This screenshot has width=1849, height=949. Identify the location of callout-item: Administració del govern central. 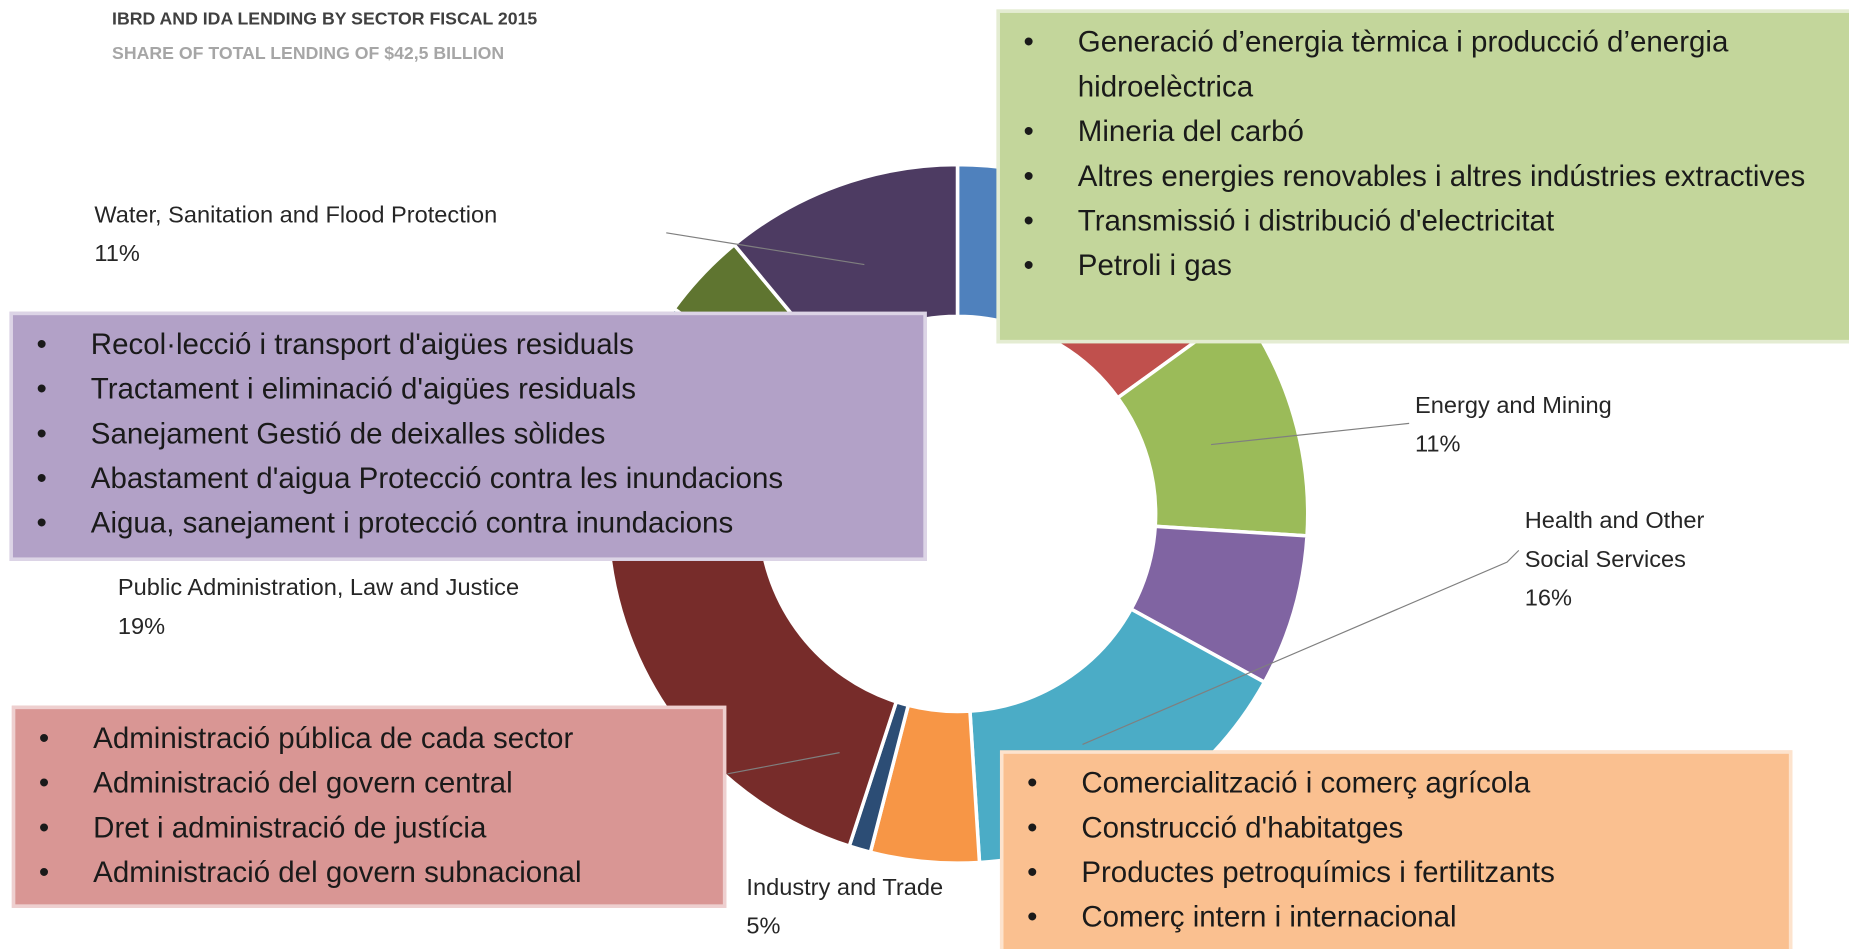
(363, 783).